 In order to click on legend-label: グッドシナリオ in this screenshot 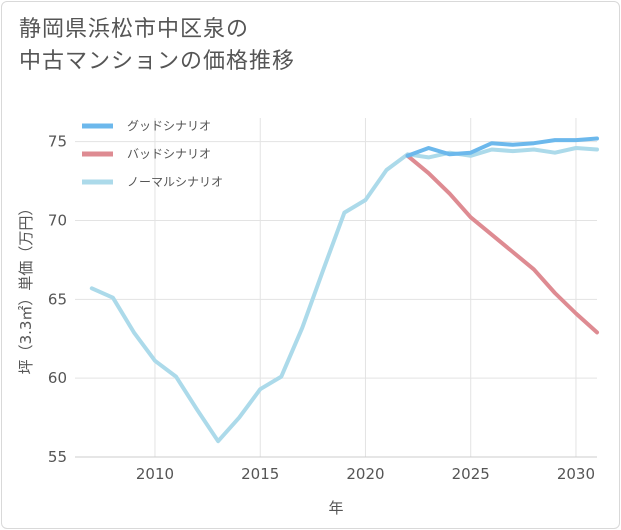, I will do `click(169, 126)`.